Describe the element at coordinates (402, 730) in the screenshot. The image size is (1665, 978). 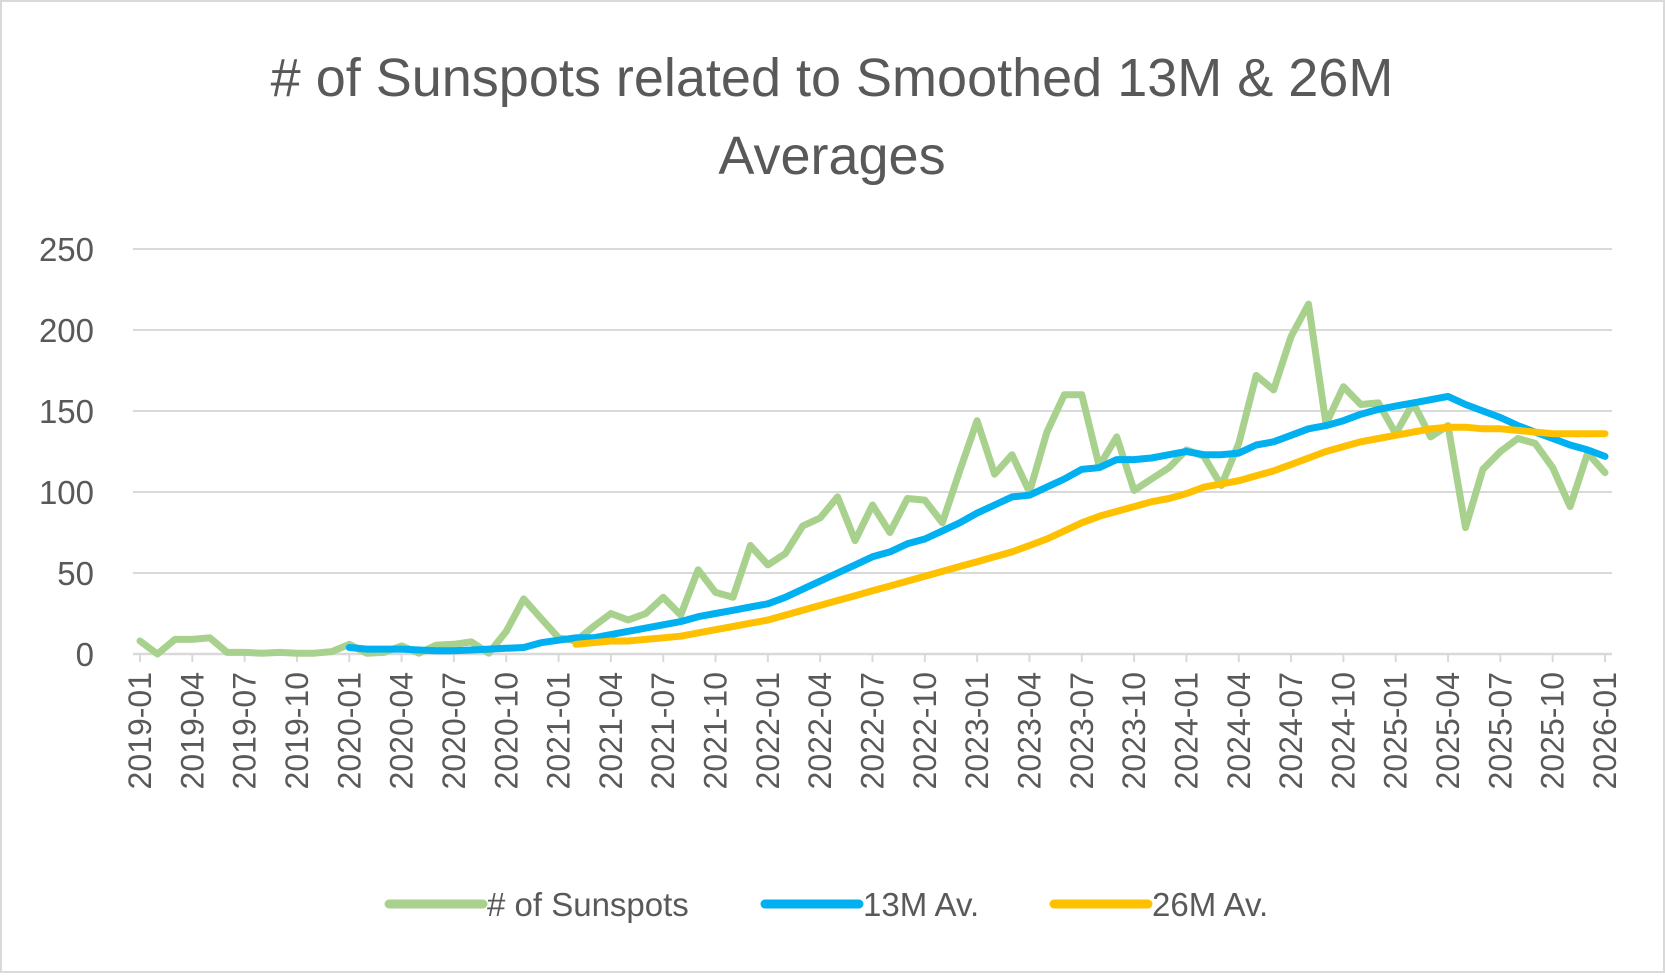
I see `x-tick-label: 2020-04` at that location.